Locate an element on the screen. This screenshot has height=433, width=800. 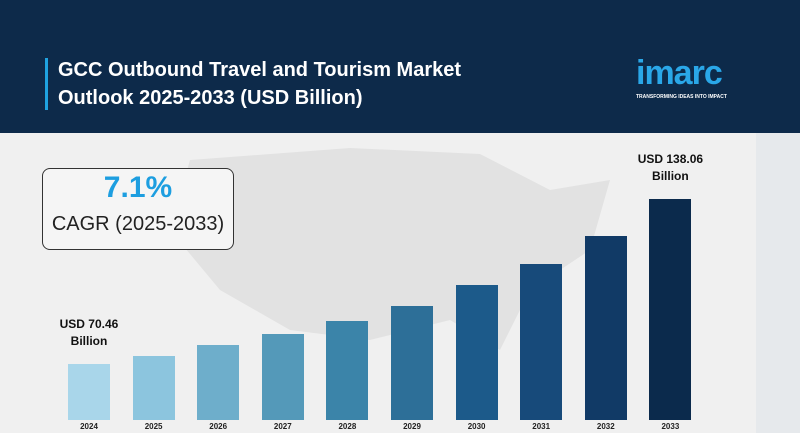
cagr-value: 7.1% is located at coordinates (138, 187).